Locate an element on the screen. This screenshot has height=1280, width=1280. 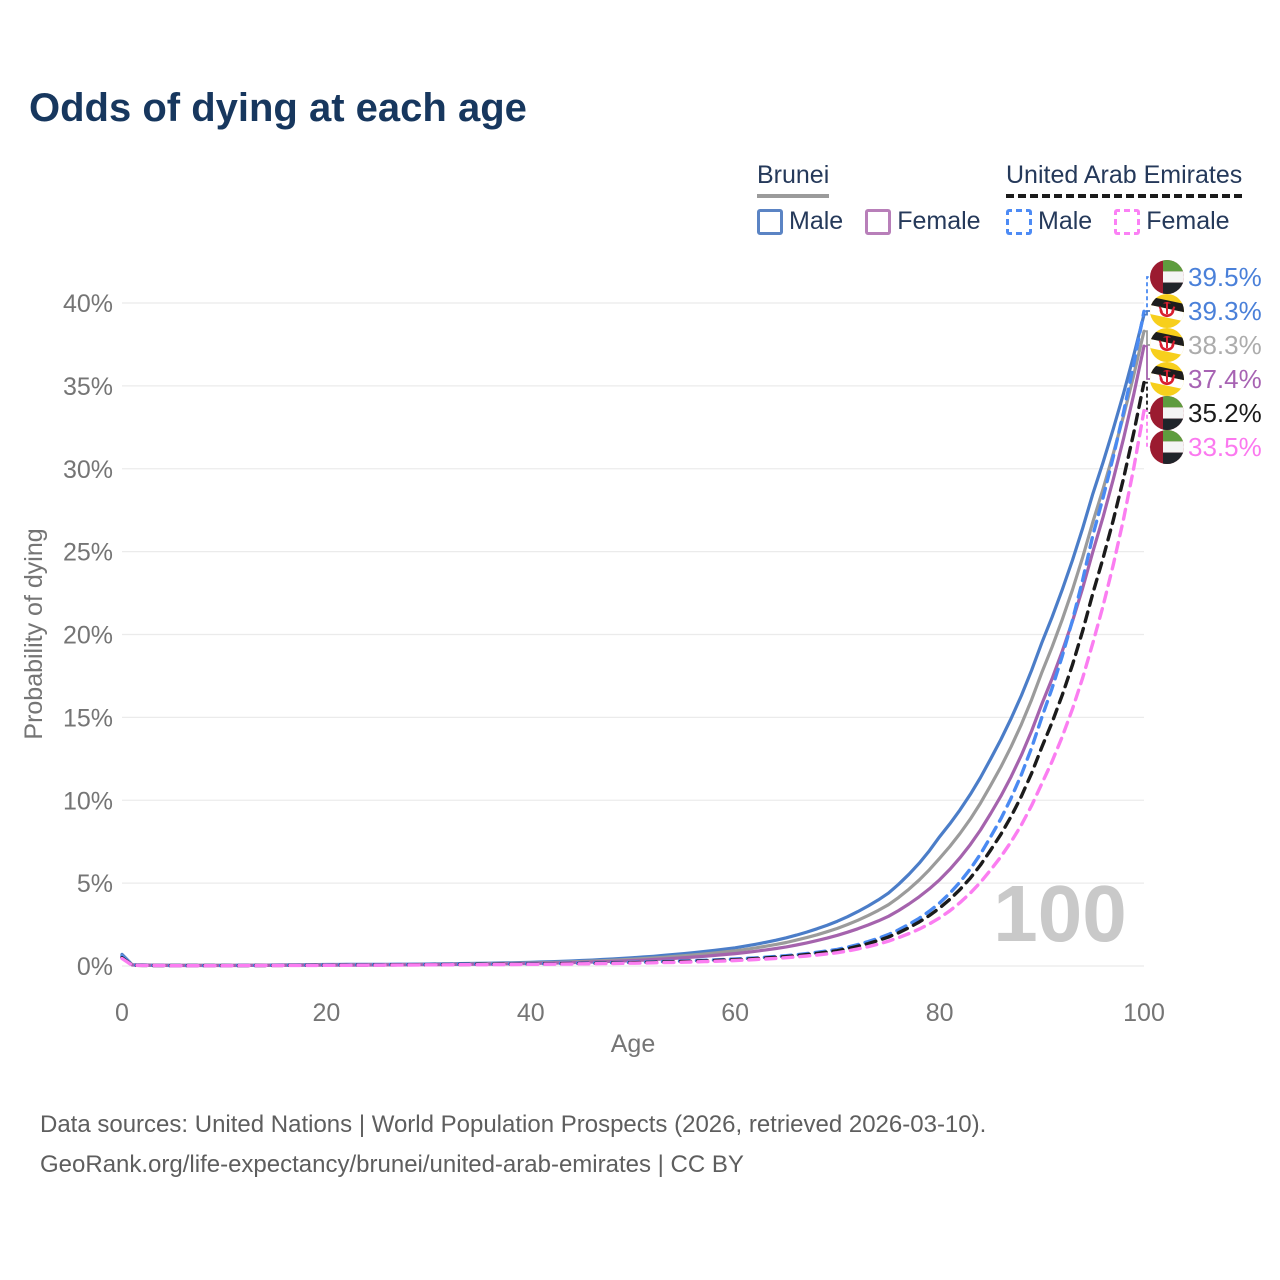
x-tick-label: 80 is located at coordinates (940, 1013).